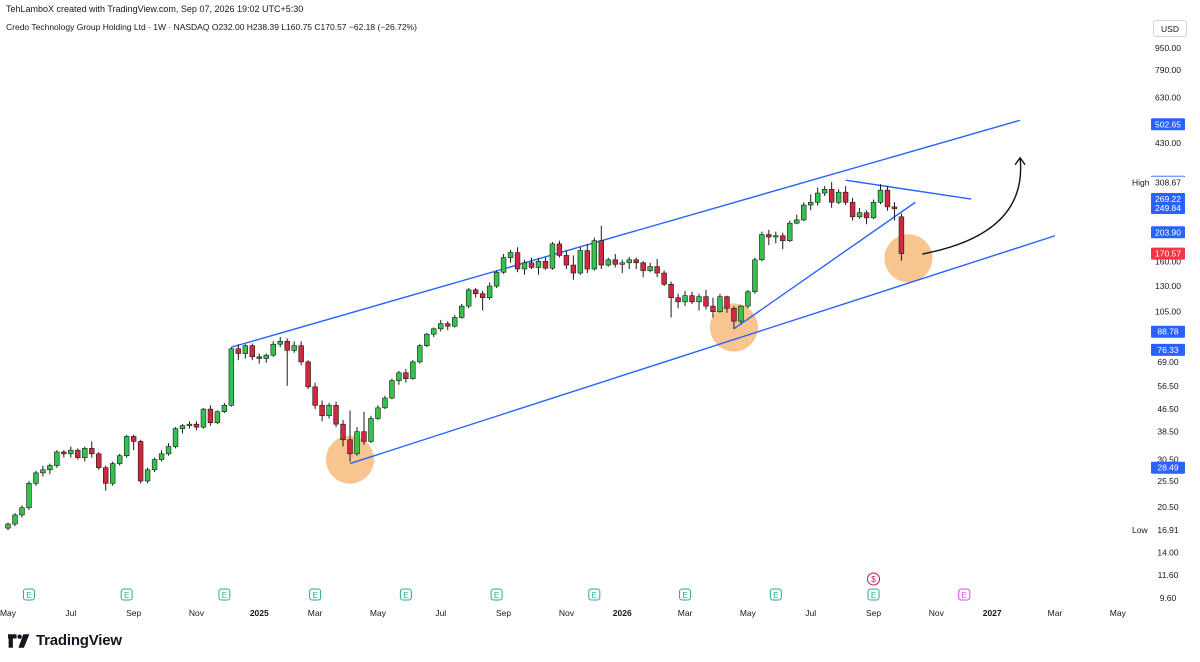  I want to click on x-tick-label: Mar, so click(685, 613).